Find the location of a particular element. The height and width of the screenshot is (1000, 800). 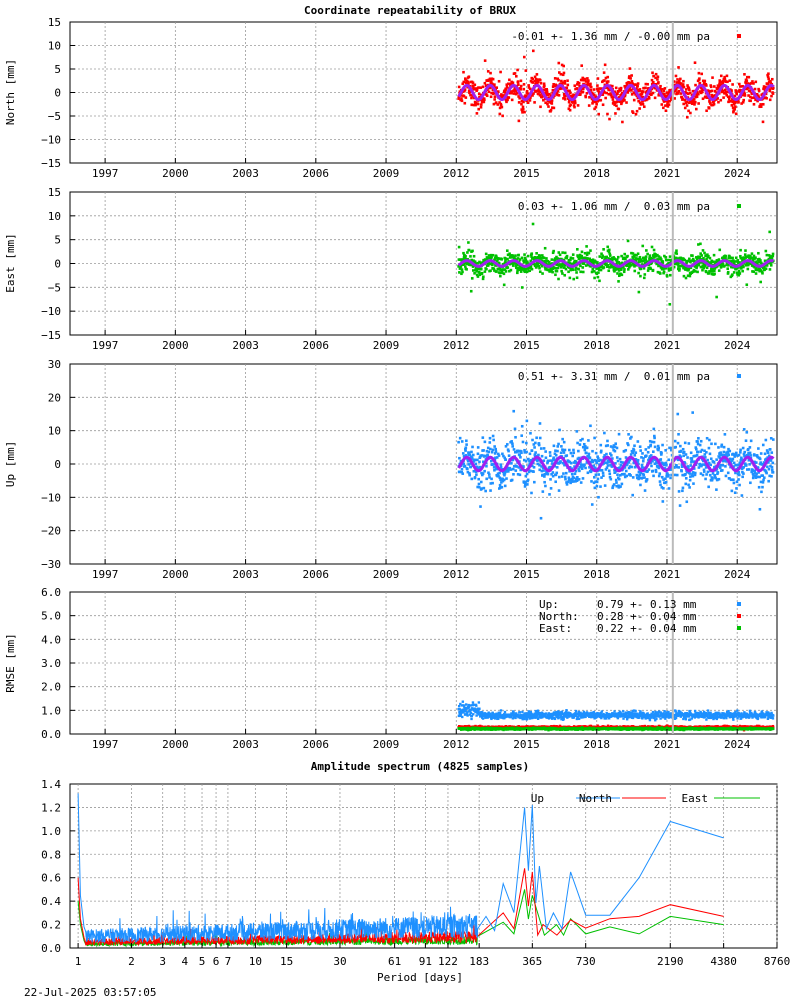

x-tick-label: 2021 is located at coordinates (667, 345).